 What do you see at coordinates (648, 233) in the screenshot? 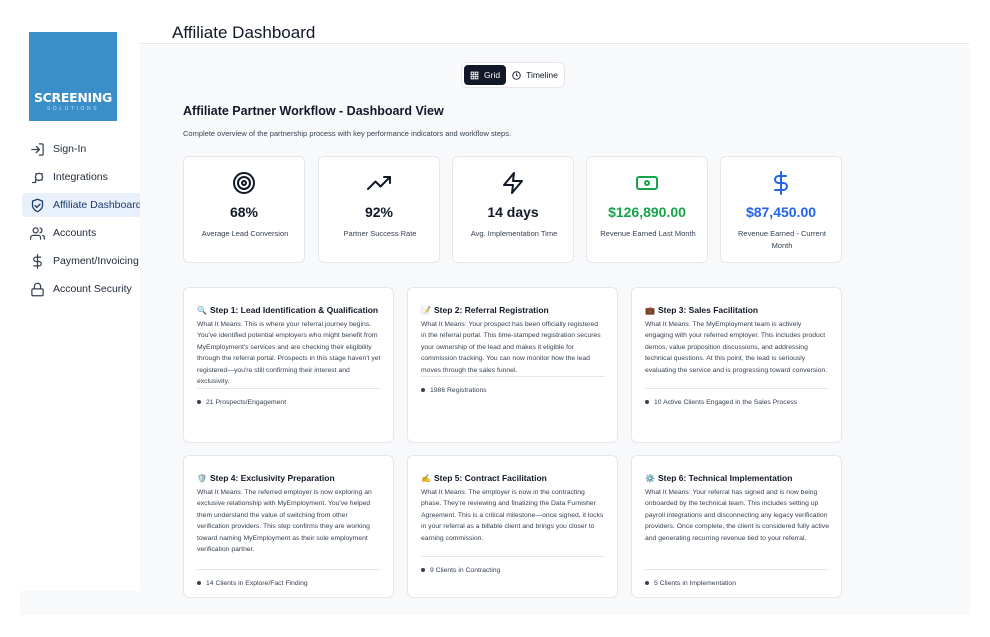
I see `kpi-label: Revenue Earned Last Month` at bounding box center [648, 233].